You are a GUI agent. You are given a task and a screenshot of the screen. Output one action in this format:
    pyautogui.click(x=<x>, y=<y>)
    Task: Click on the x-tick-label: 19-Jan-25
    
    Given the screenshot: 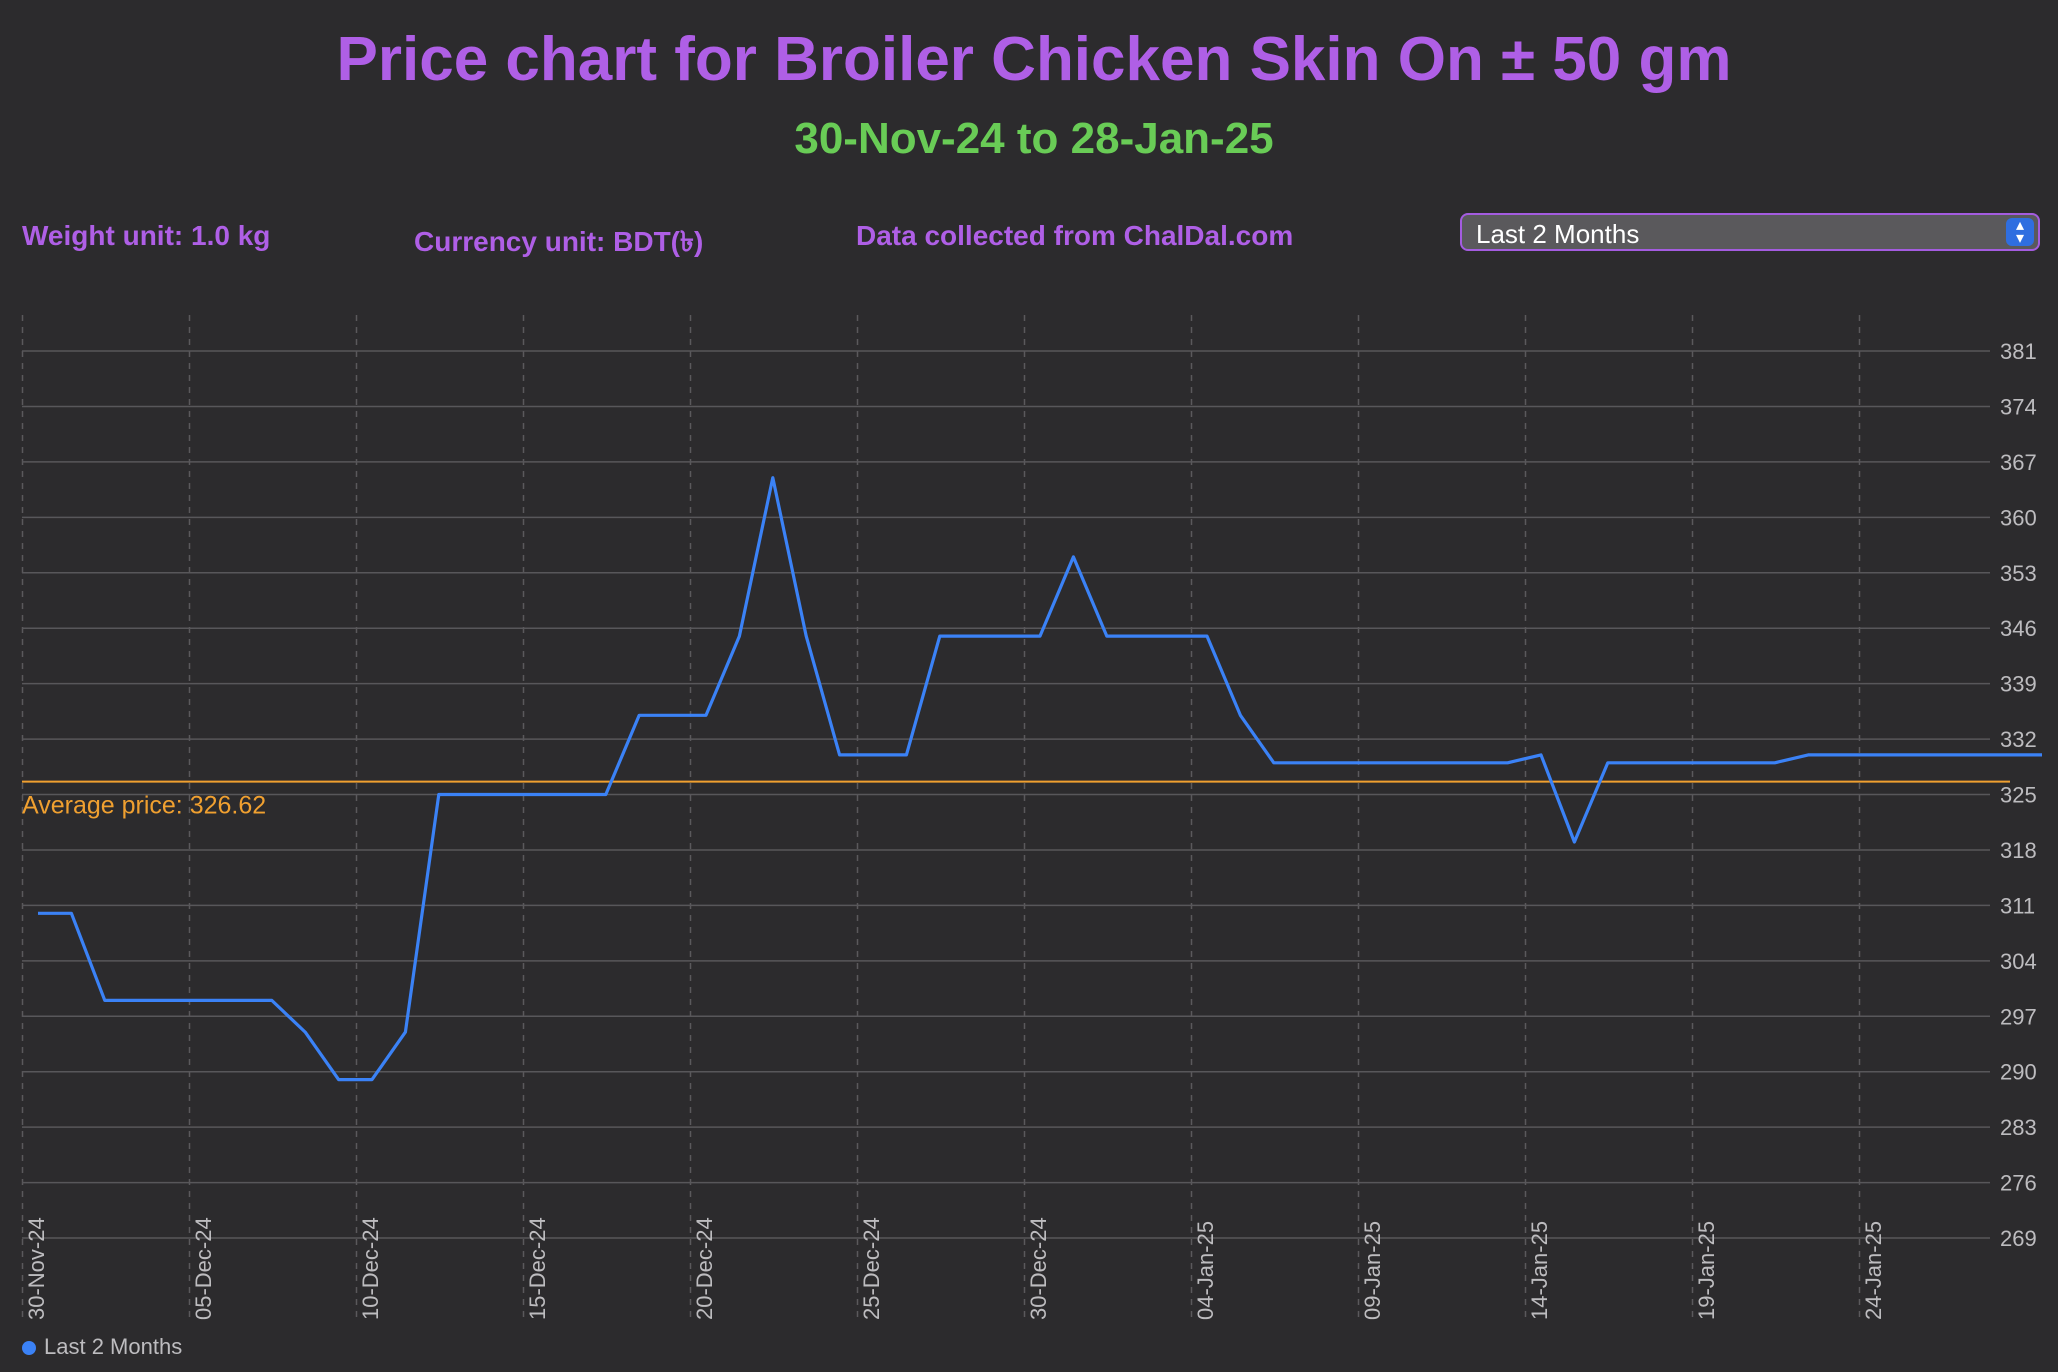 What is the action you would take?
    pyautogui.click(x=1706, y=1270)
    